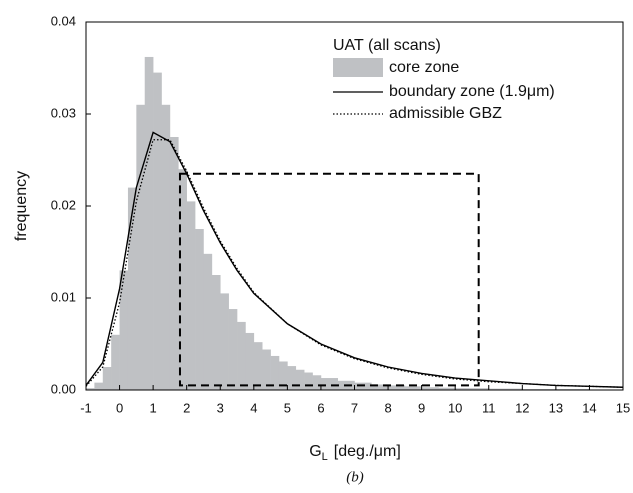  Describe the element at coordinates (86, 407) in the screenshot. I see `x-tick-label: -1` at that location.